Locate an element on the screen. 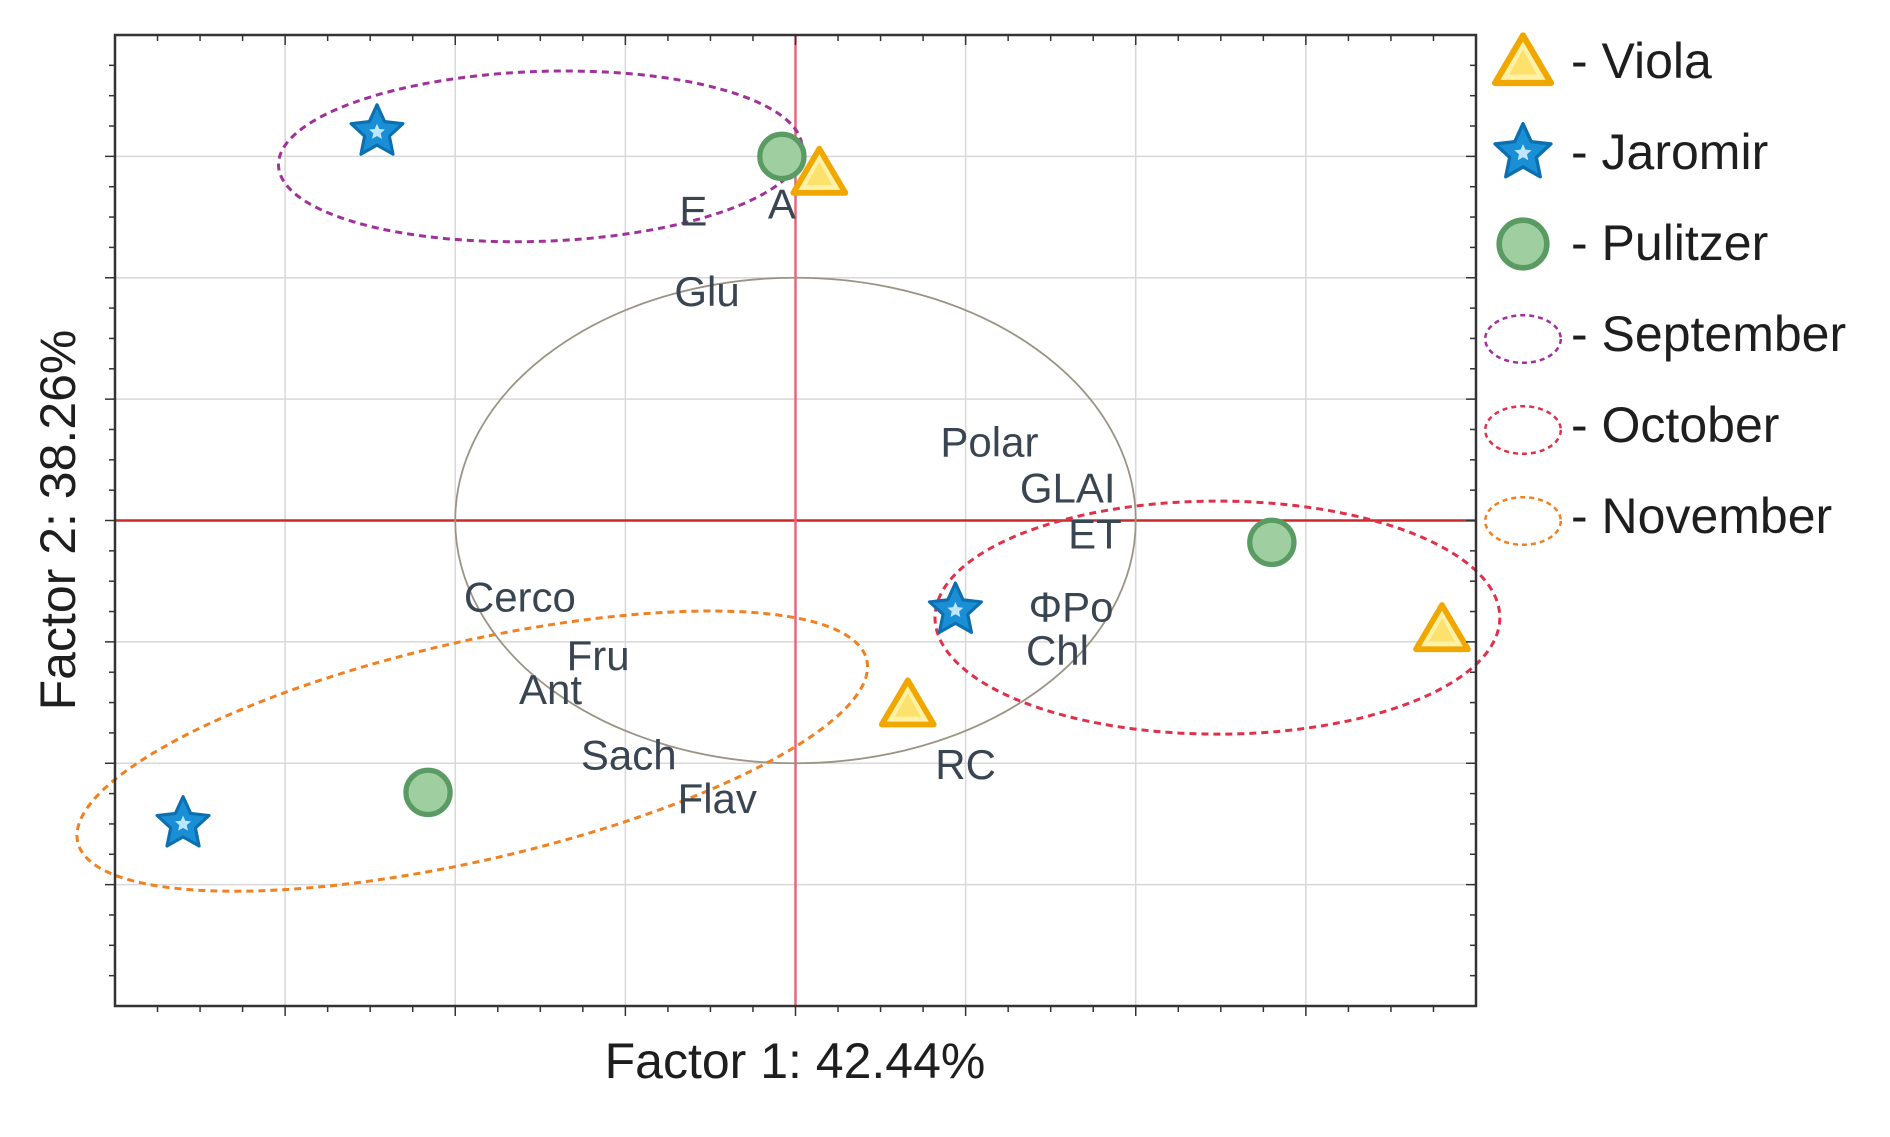 The width and height of the screenshot is (1890, 1137). variable-label-polar: Polar is located at coordinates (989, 441).